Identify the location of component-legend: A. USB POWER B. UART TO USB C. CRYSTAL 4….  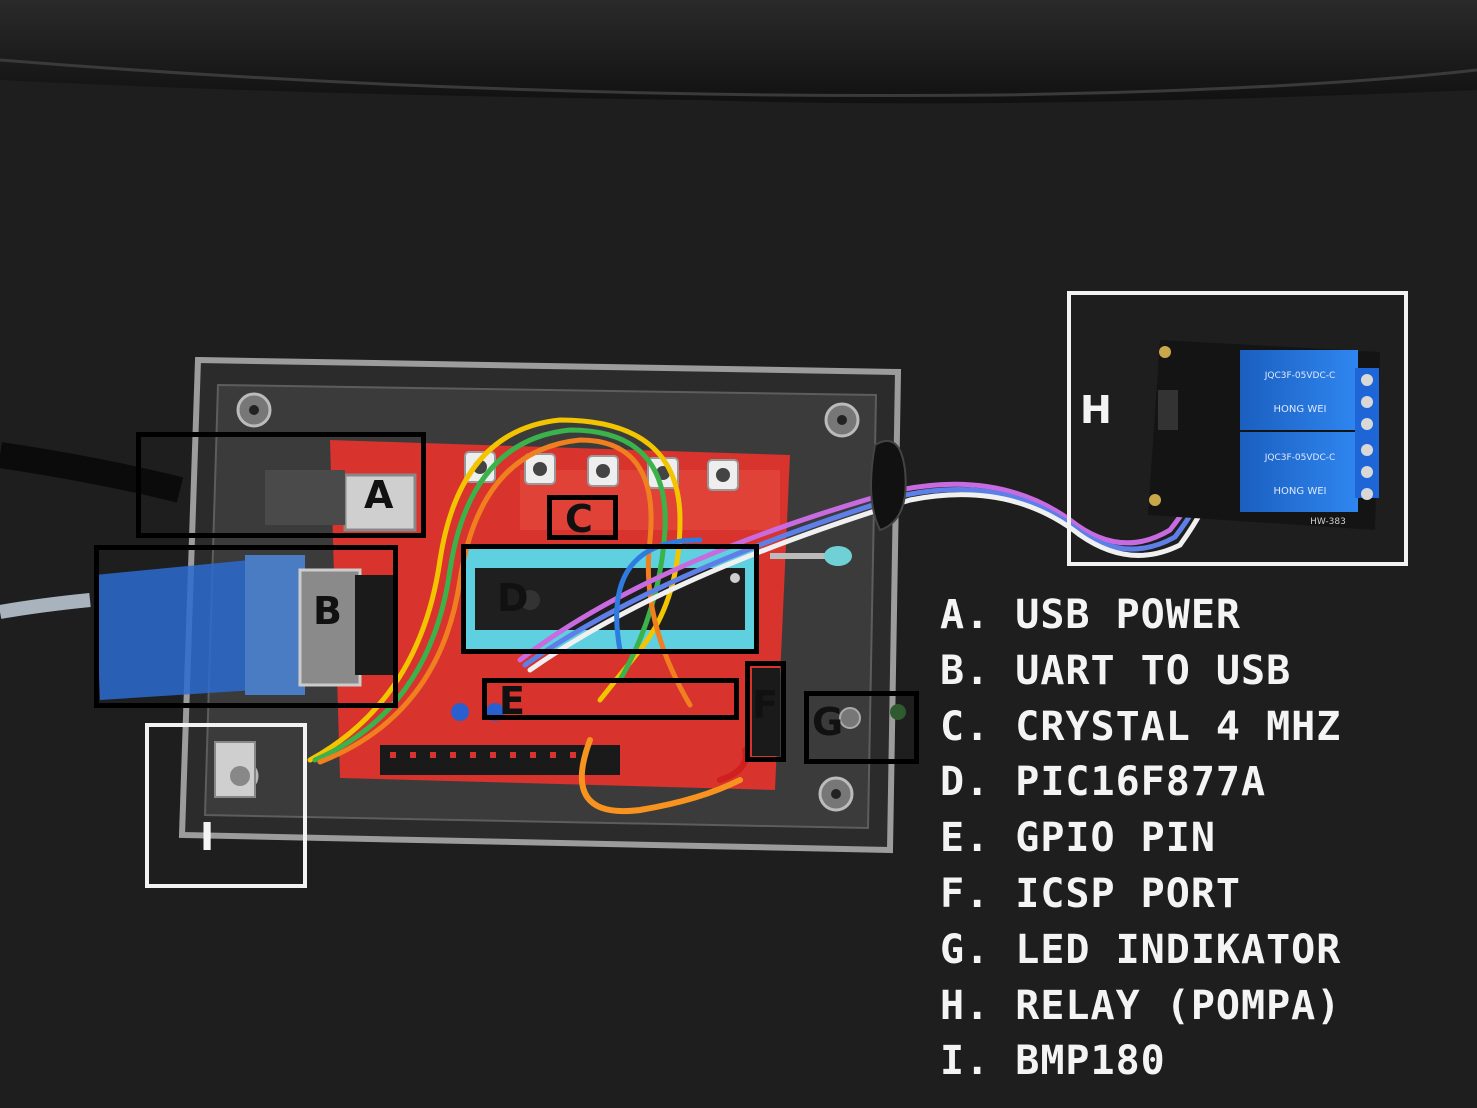
(1140, 839).